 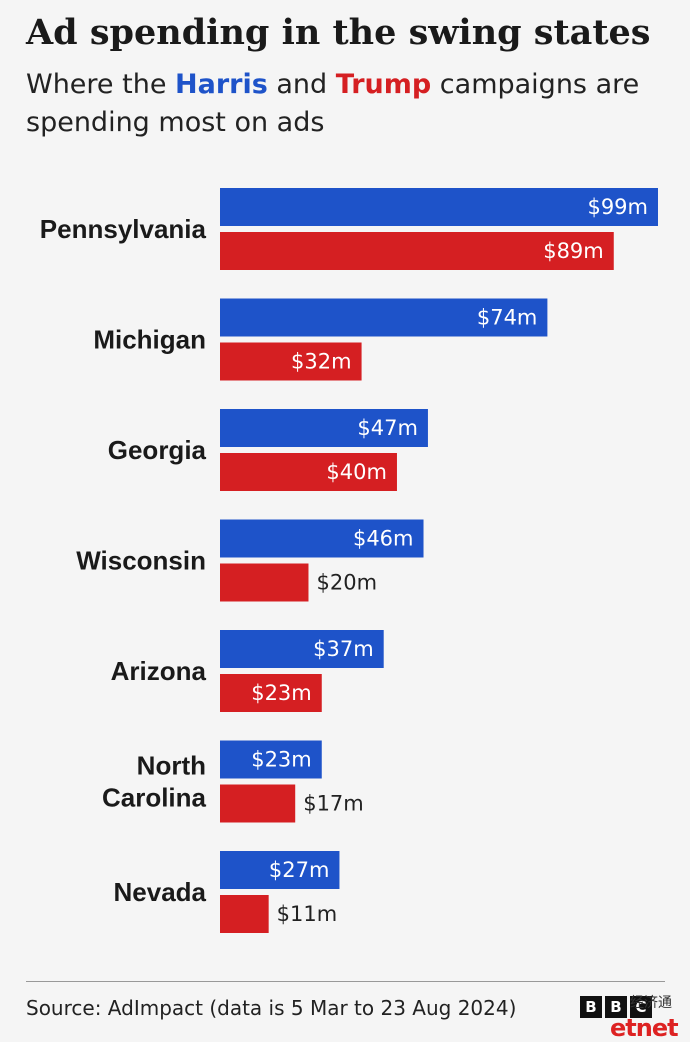 I want to click on category-label: Pennsylvania, so click(x=123, y=229).